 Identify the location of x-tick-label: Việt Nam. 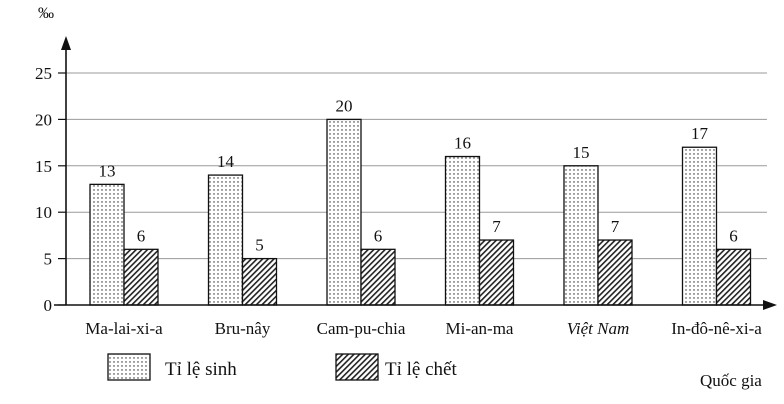
(598, 328).